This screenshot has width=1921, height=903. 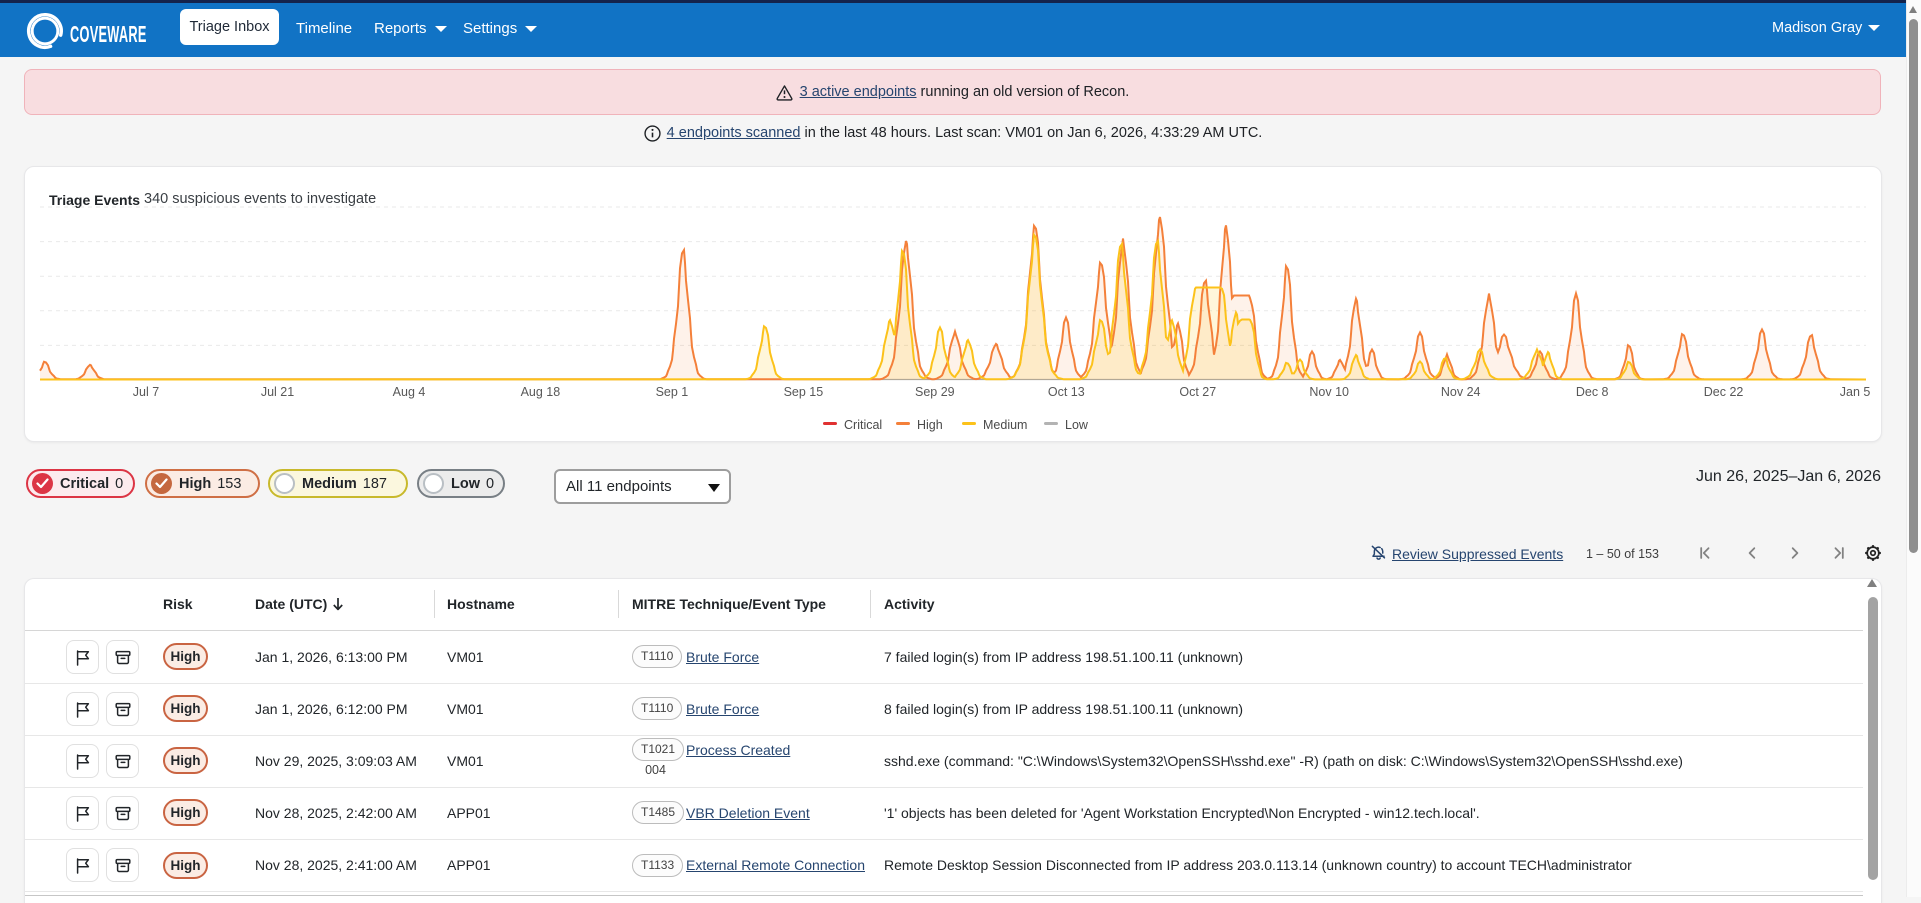 I want to click on svg-text: Aug 18, so click(x=541, y=392).